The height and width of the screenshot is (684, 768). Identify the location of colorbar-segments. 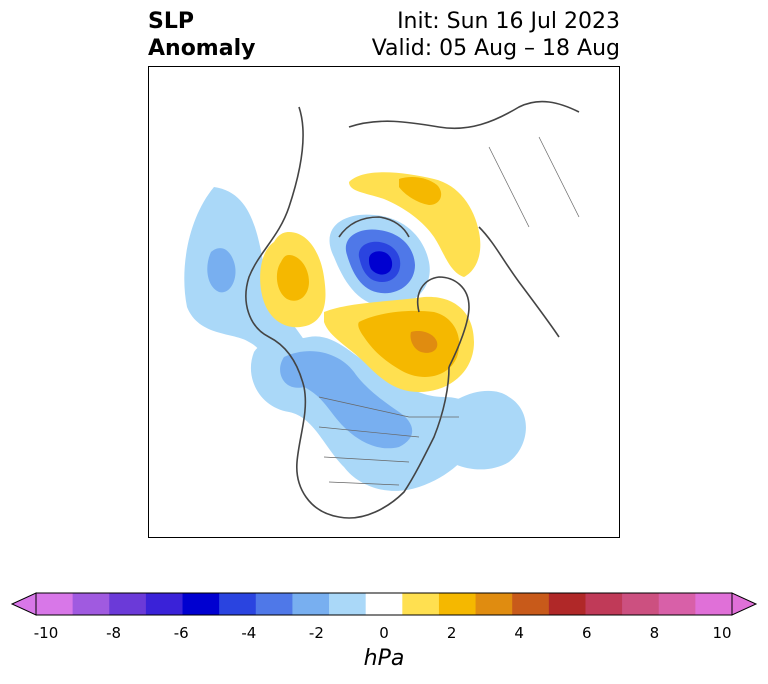
(384, 604).